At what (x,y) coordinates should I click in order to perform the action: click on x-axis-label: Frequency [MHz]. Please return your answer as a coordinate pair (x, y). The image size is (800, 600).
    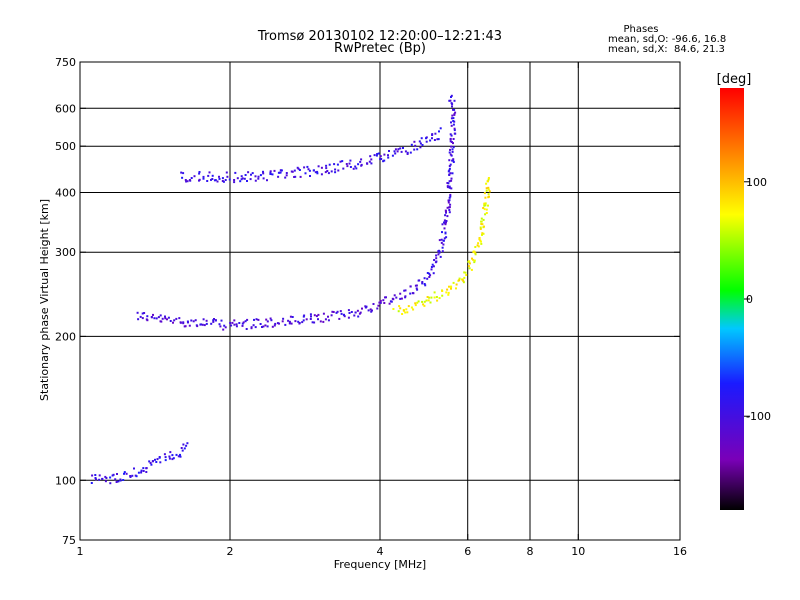
    Looking at the image, I should click on (380, 564).